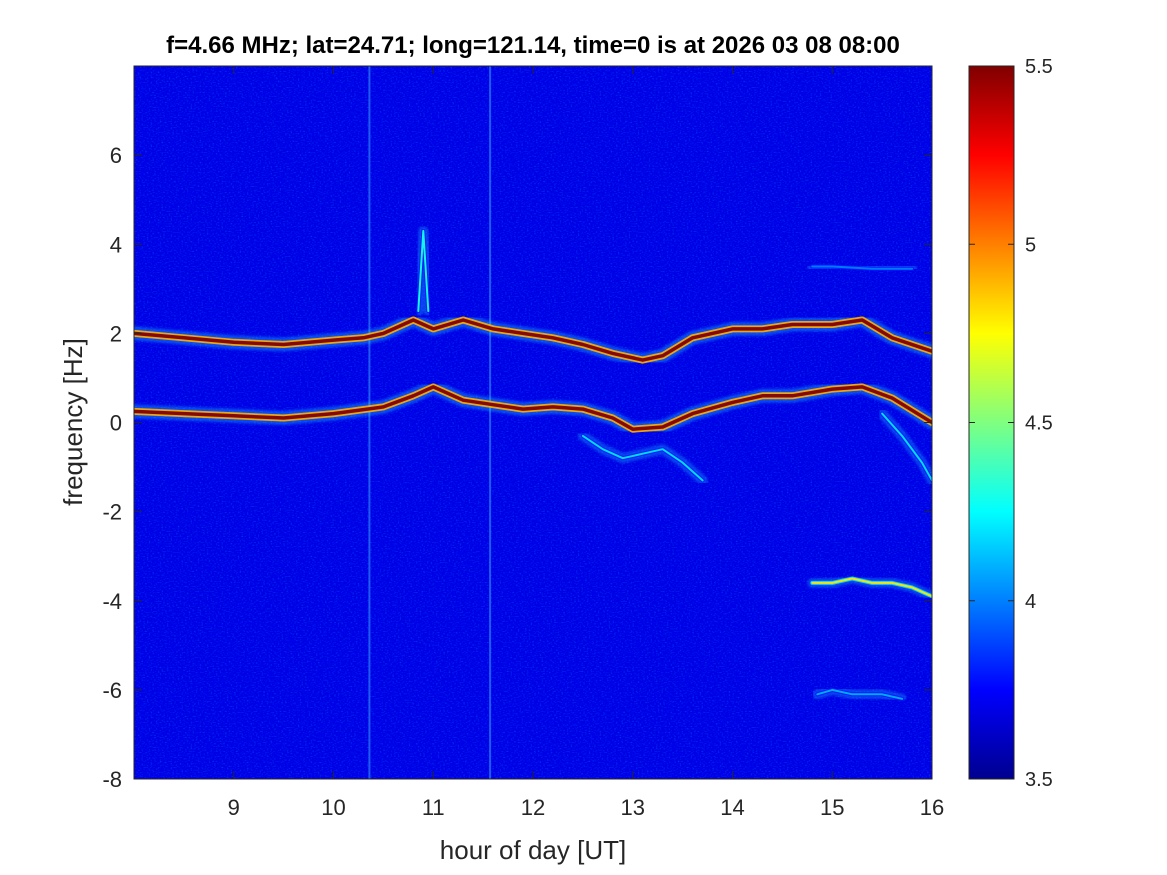  What do you see at coordinates (633, 807) in the screenshot?
I see `x-tick-label: 13` at bounding box center [633, 807].